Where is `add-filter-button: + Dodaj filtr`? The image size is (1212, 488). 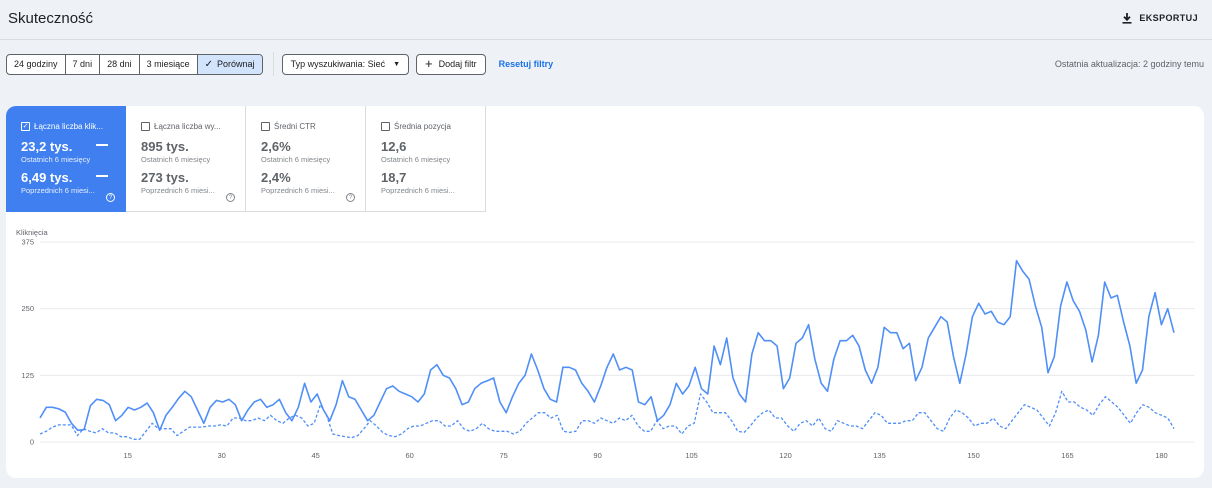 add-filter-button: + Dodaj filtr is located at coordinates (451, 64).